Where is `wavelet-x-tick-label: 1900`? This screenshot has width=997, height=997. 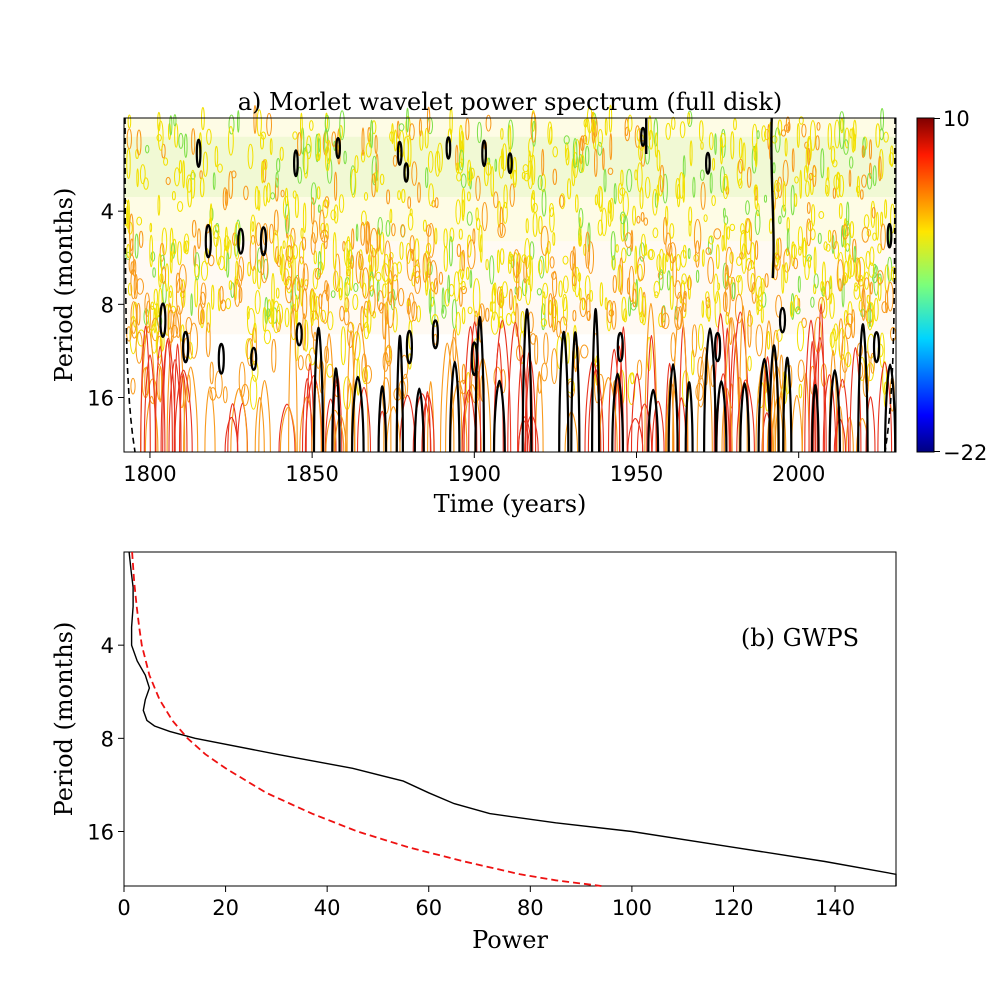 wavelet-x-tick-label: 1900 is located at coordinates (474, 474).